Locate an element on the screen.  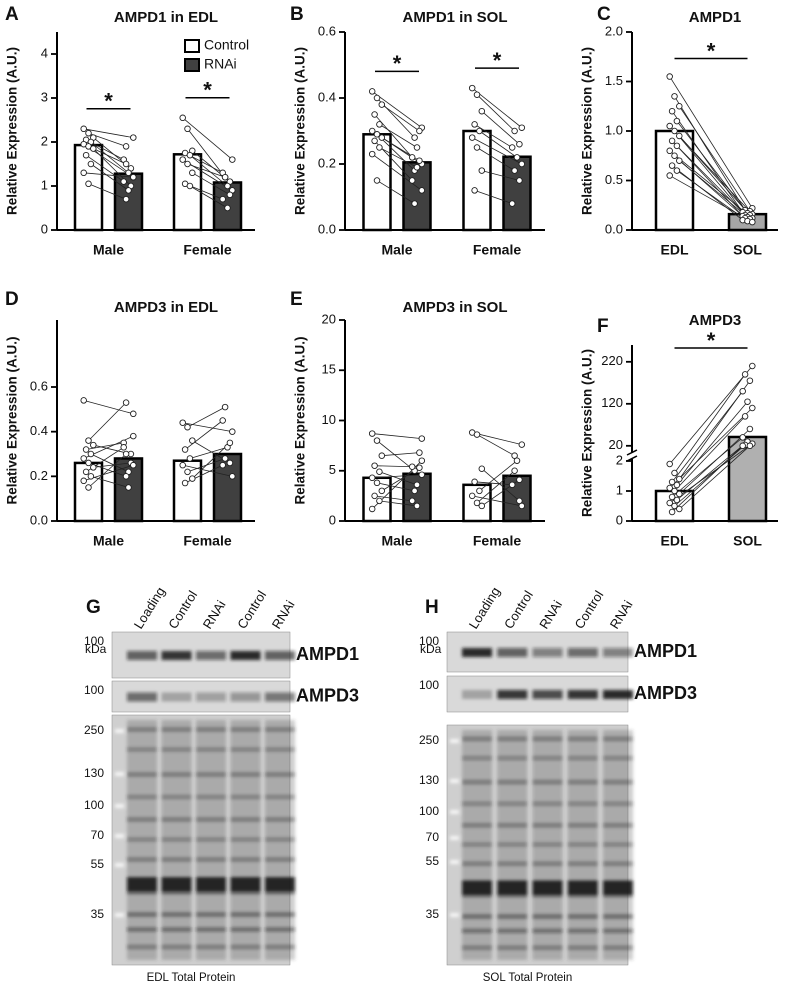
chart-title: AMPD1 in EDL is located at coordinates (166, 17).